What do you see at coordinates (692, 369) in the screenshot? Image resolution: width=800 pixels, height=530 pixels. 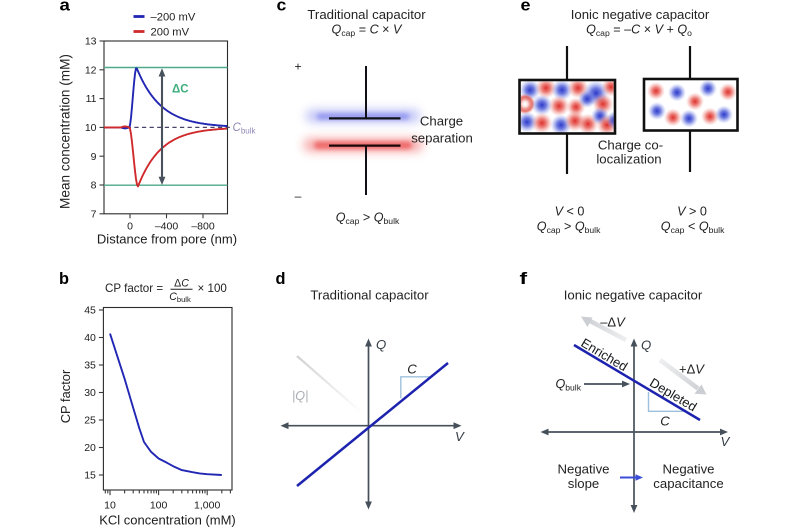 I see `svg-text: +ΔV` at bounding box center [692, 369].